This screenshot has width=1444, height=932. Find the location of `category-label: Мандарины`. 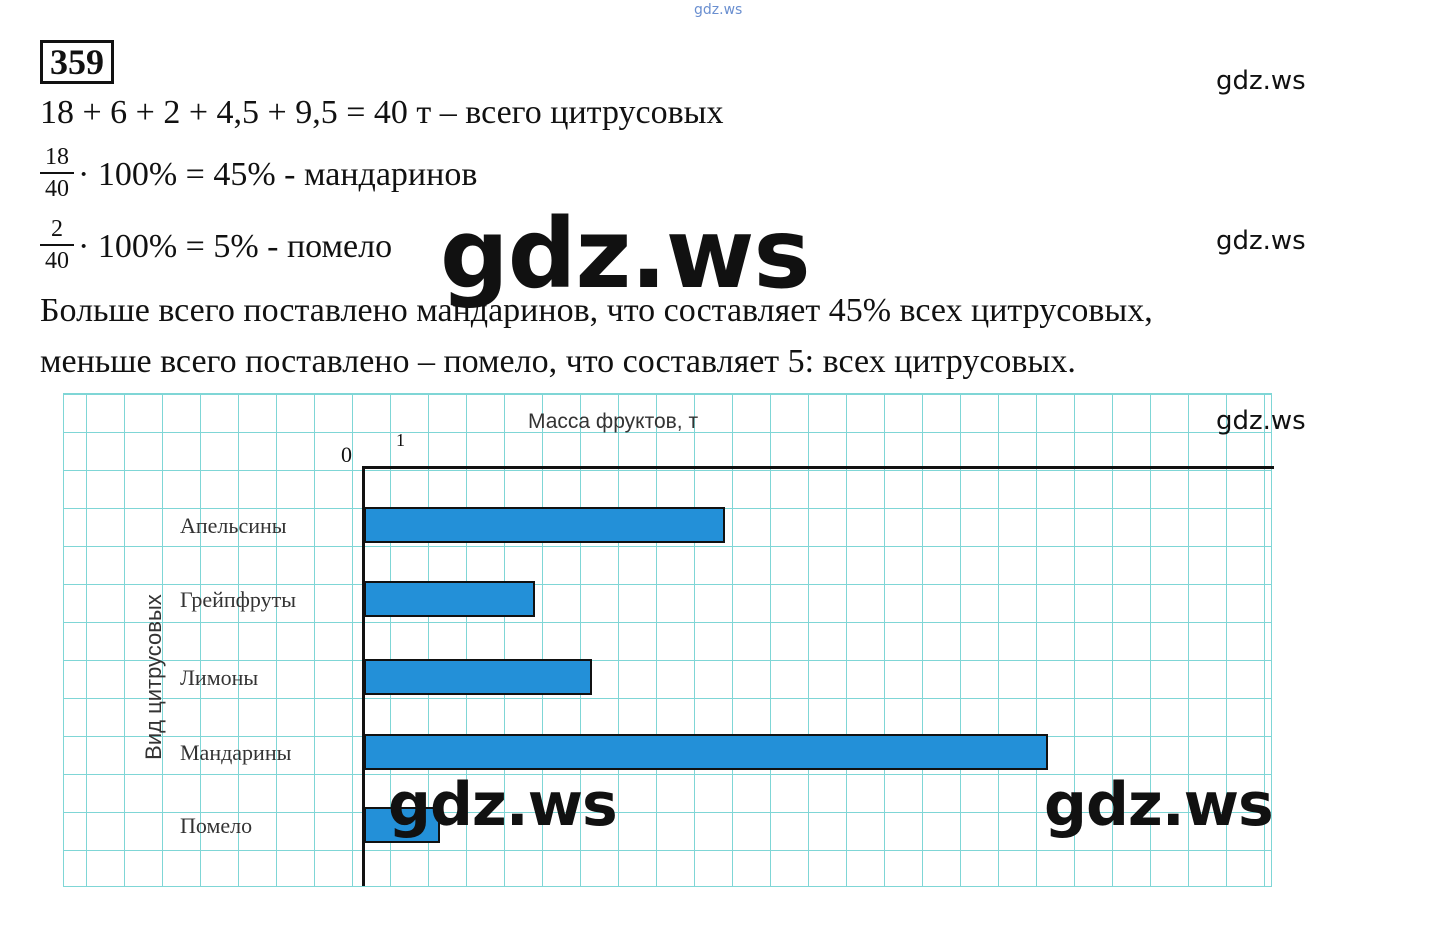

category-label: Мандарины is located at coordinates (236, 752).